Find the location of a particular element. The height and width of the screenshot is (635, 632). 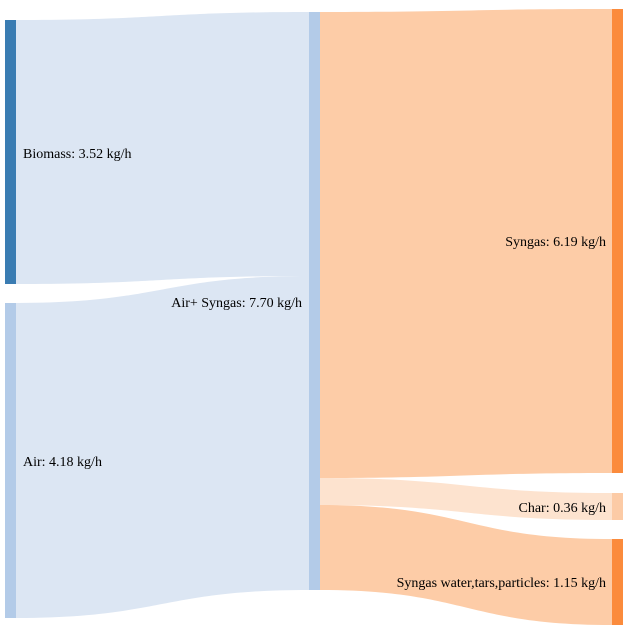

node-char is located at coordinates (617, 506).